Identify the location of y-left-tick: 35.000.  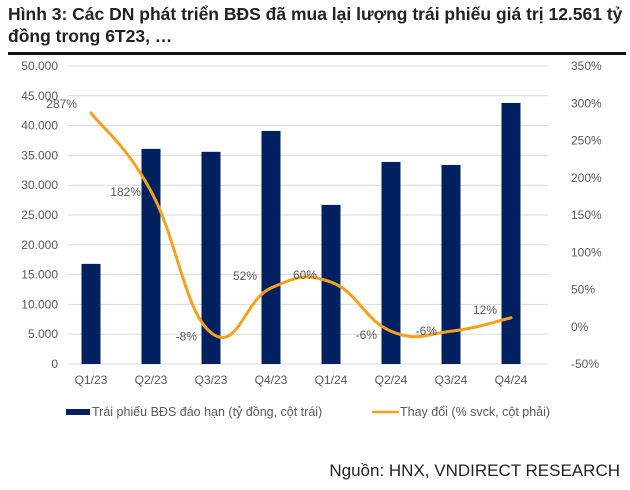
(39, 155).